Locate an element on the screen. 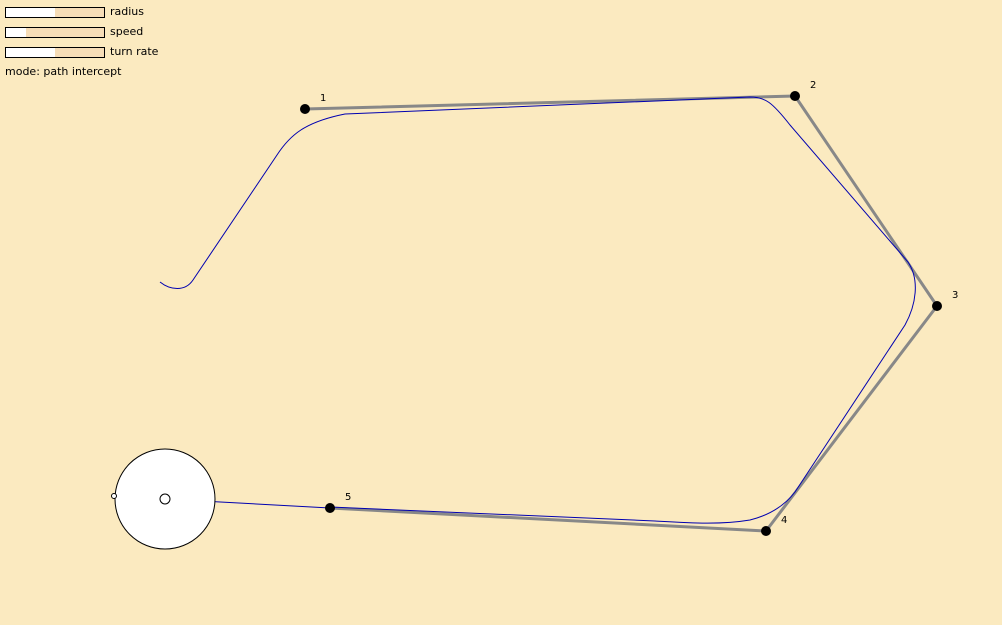 This screenshot has height=625, width=1002. mode-indicator: mode: path intercept is located at coordinates (63, 71).